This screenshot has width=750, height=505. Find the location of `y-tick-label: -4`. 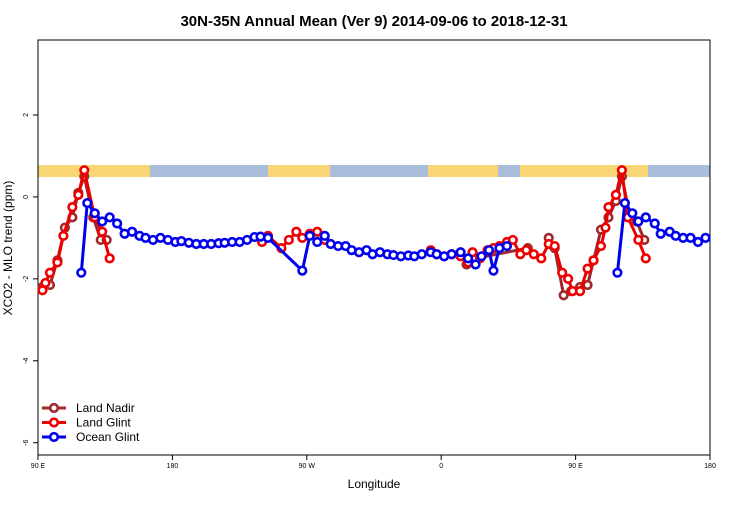

y-tick-label: -4 is located at coordinates (26, 361).